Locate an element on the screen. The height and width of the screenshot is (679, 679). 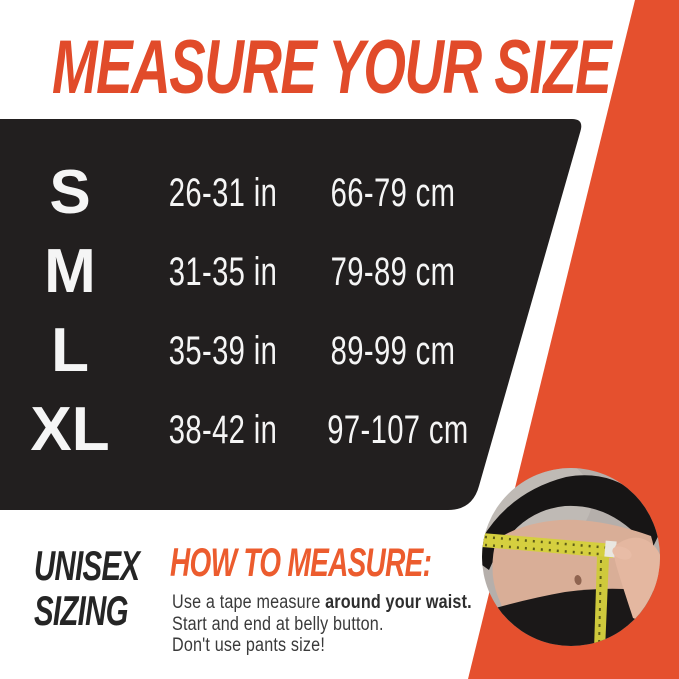
size-label: S is located at coordinates (70, 192).